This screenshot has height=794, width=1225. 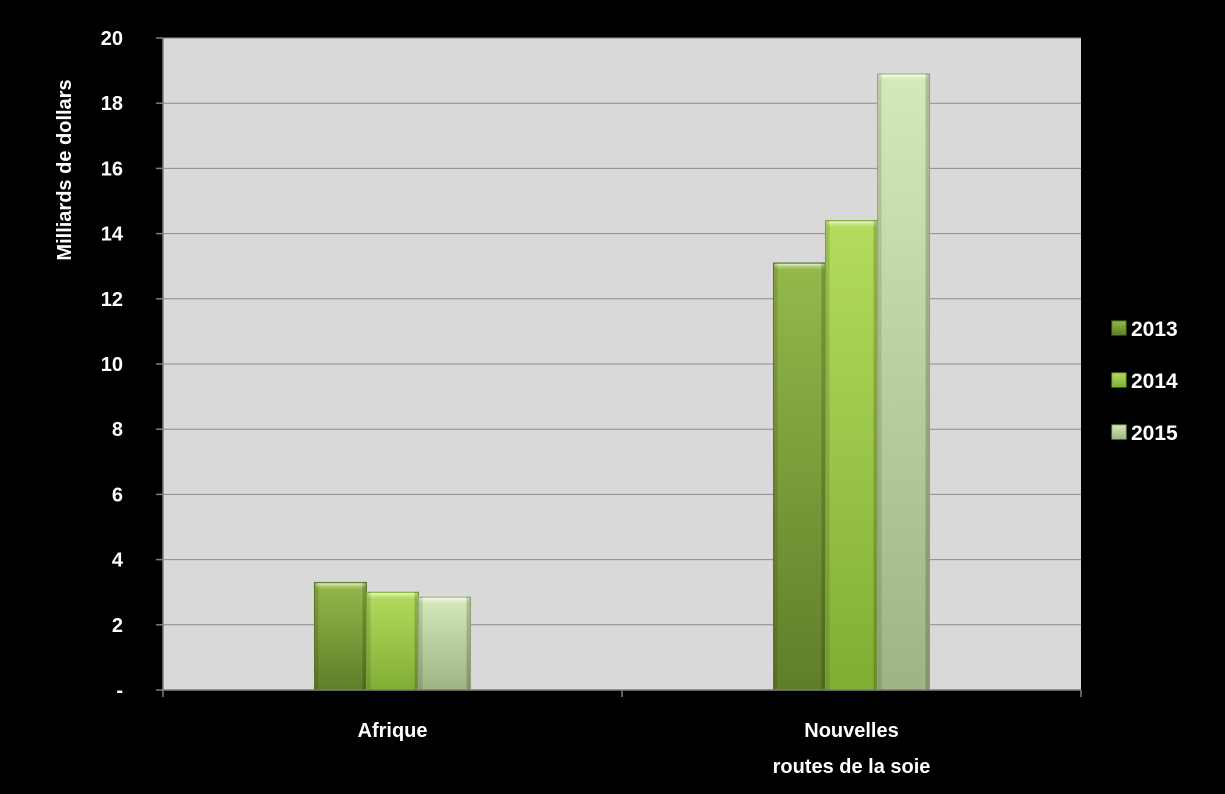 What do you see at coordinates (65, 169) in the screenshot?
I see `y-axis-label: Milliards de dollars` at bounding box center [65, 169].